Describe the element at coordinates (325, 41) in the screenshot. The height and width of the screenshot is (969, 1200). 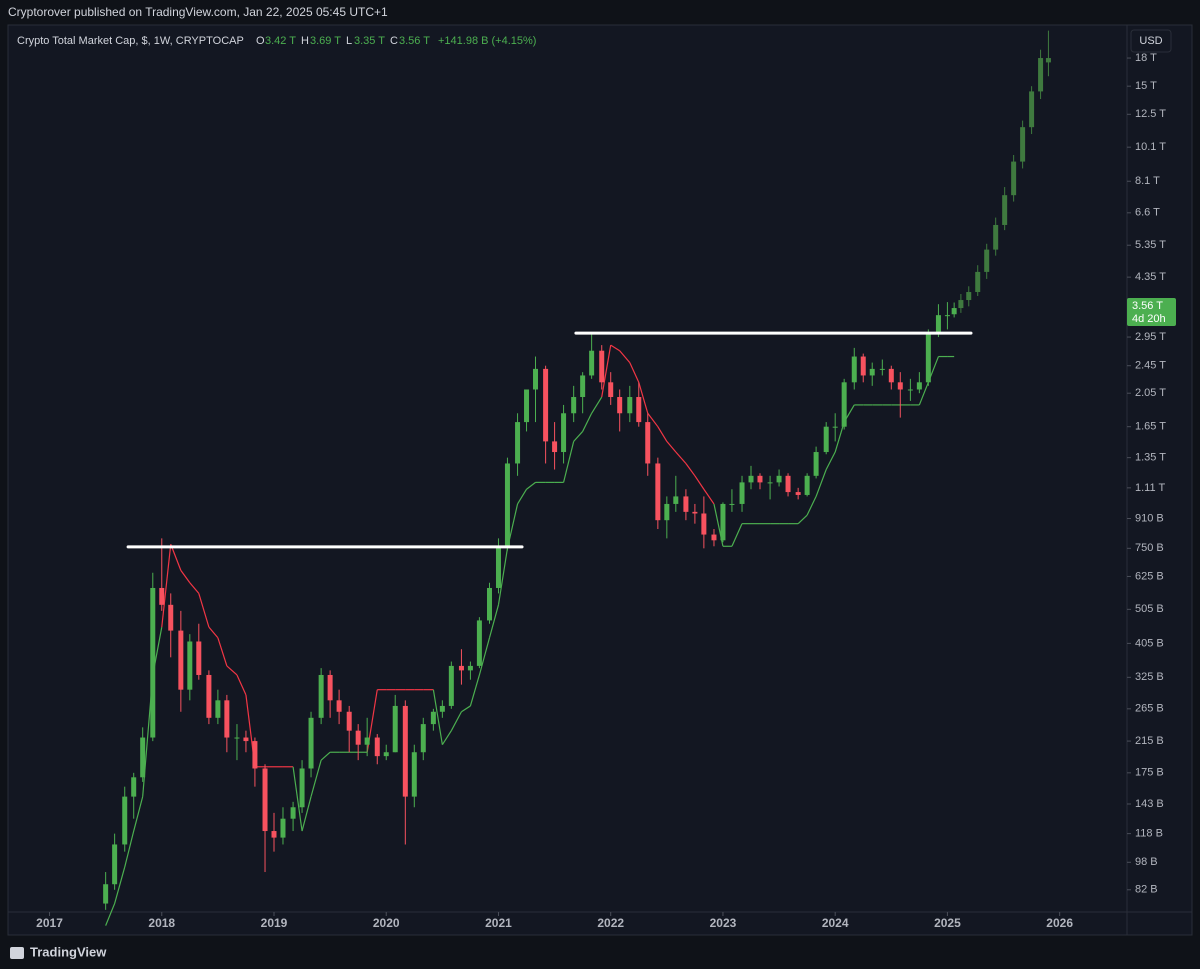
I see `legend-value: 3.69 T` at that location.